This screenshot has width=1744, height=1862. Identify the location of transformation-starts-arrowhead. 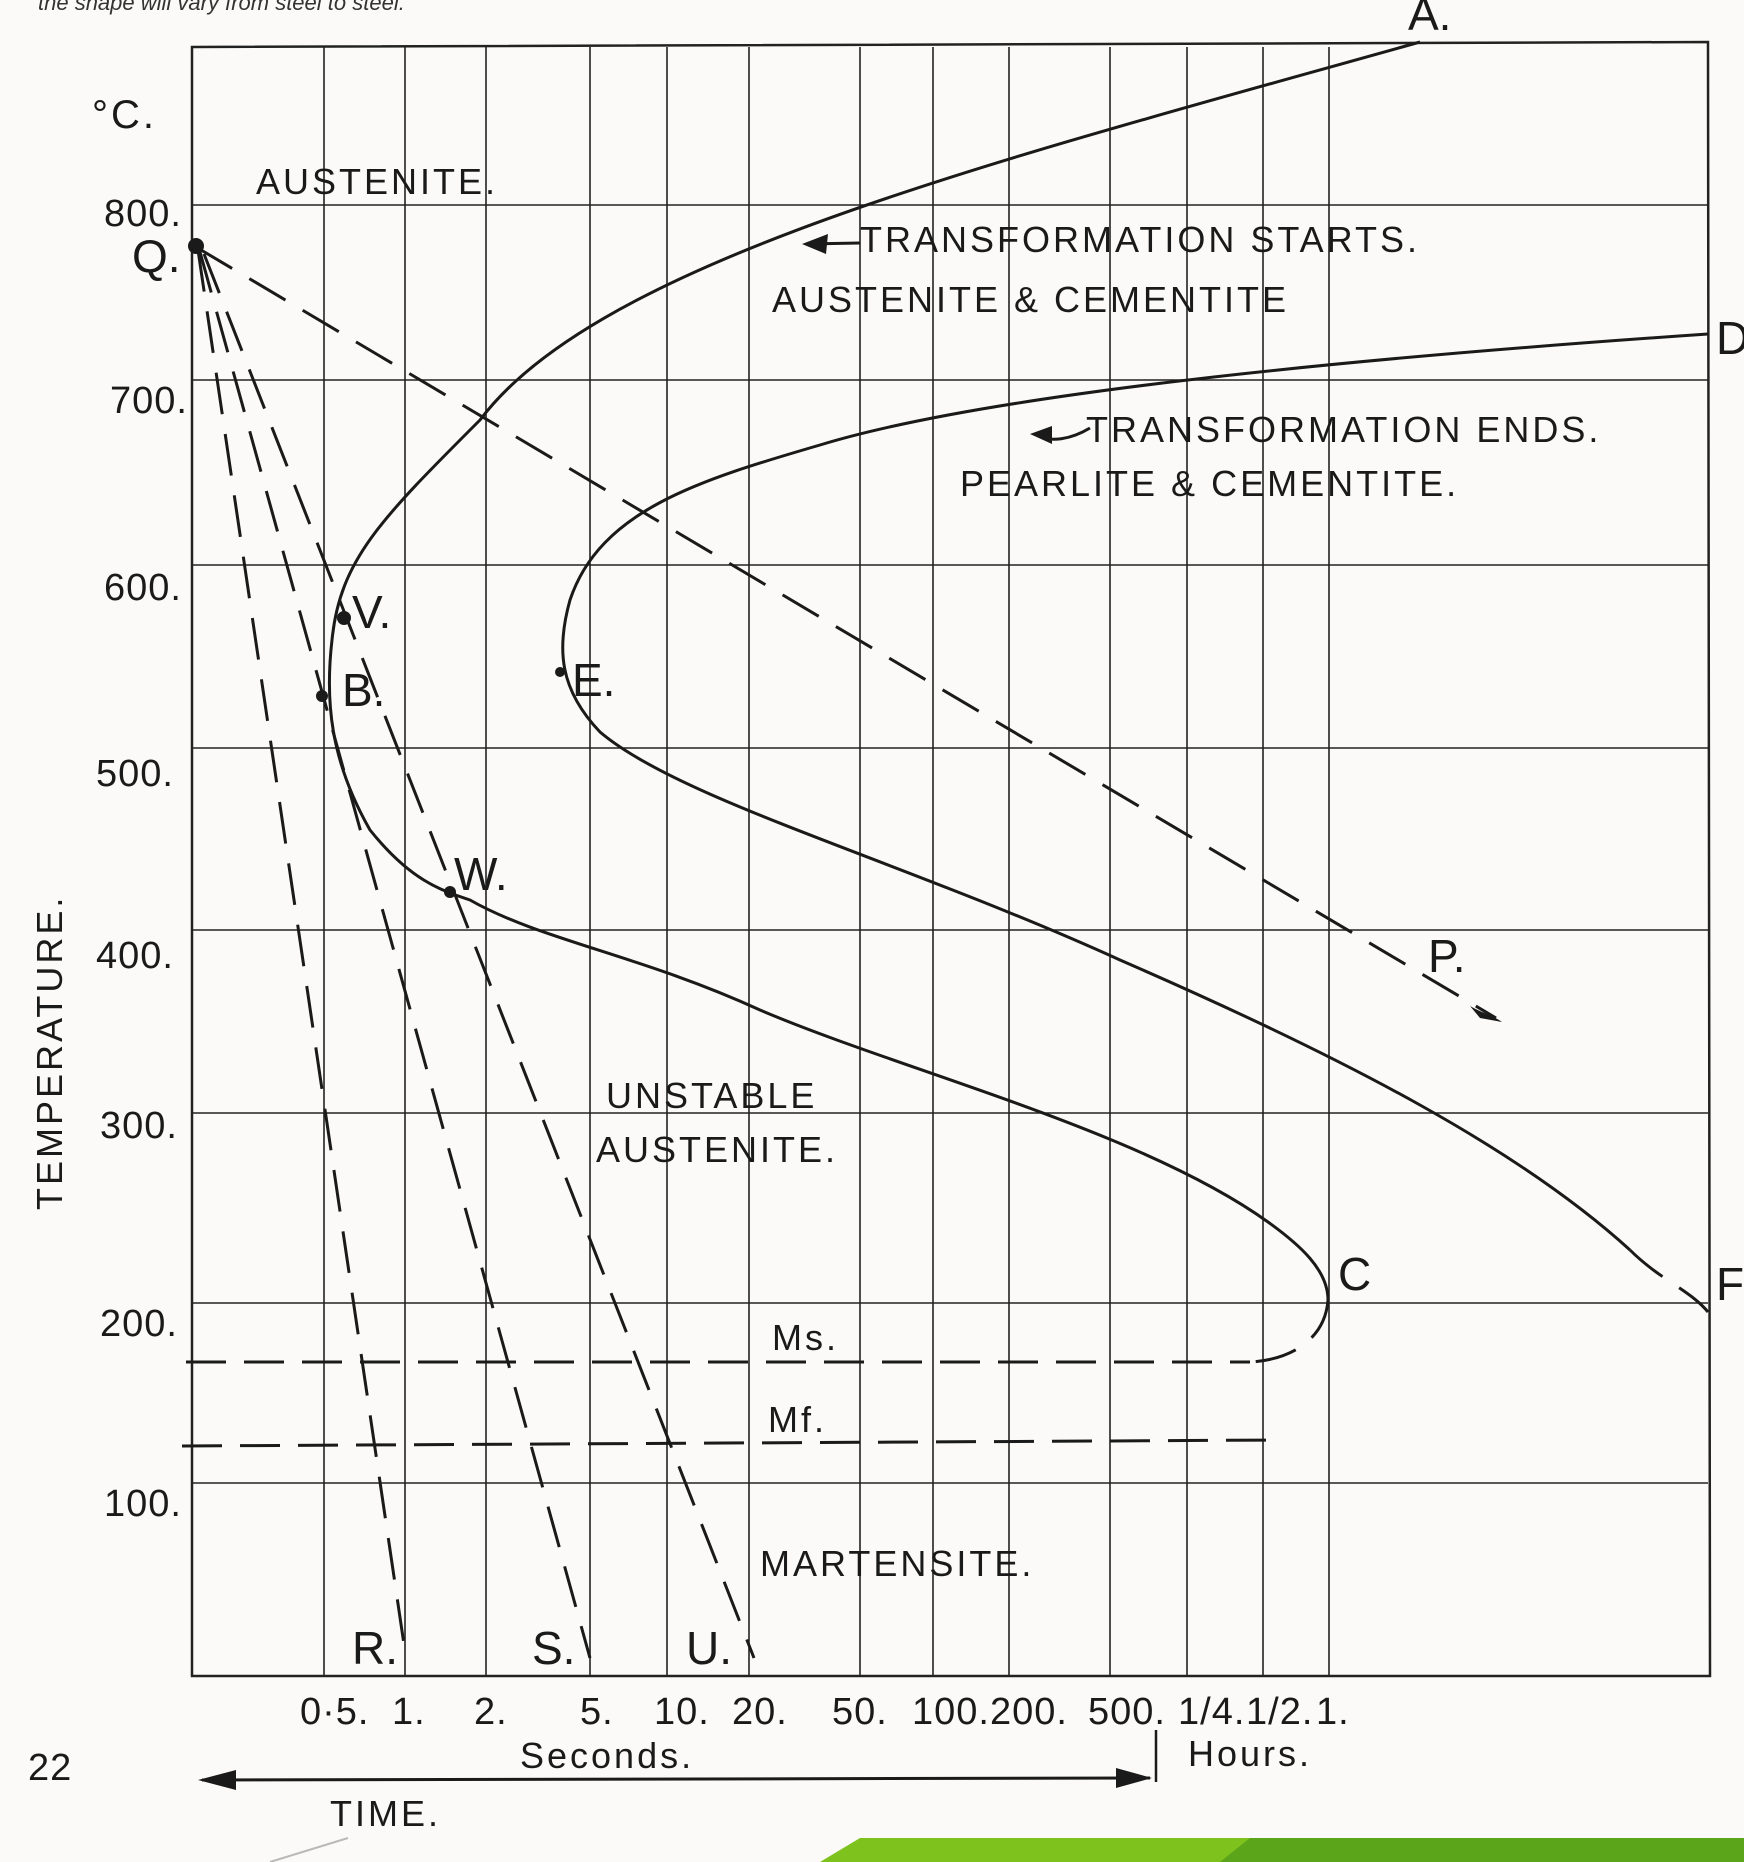
(815, 244).